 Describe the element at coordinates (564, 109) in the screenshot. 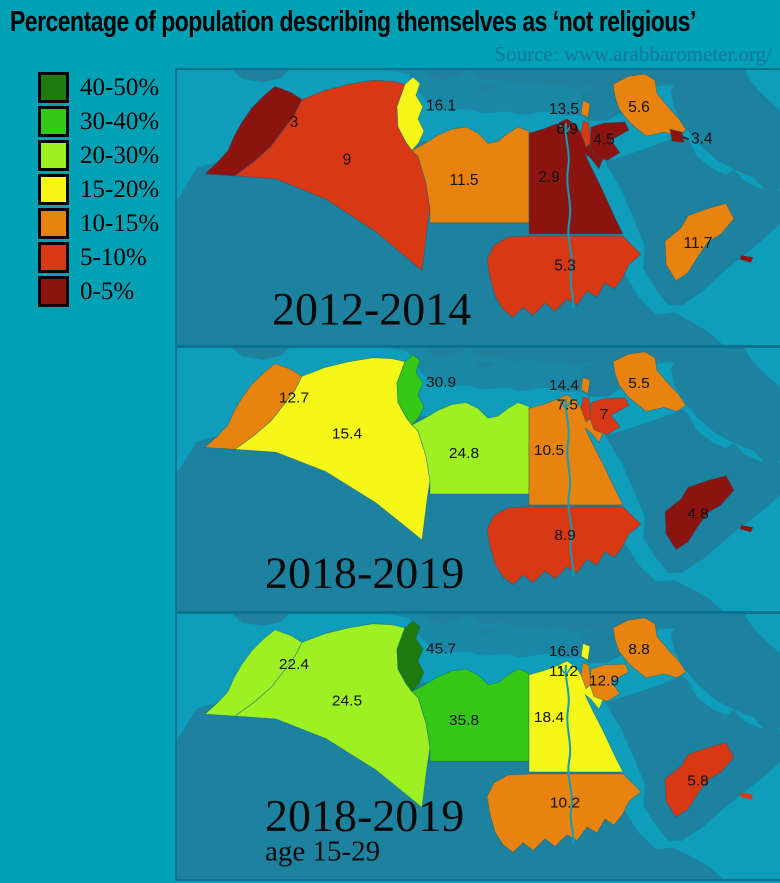

I see `value-label-lebanon: 13.5` at that location.